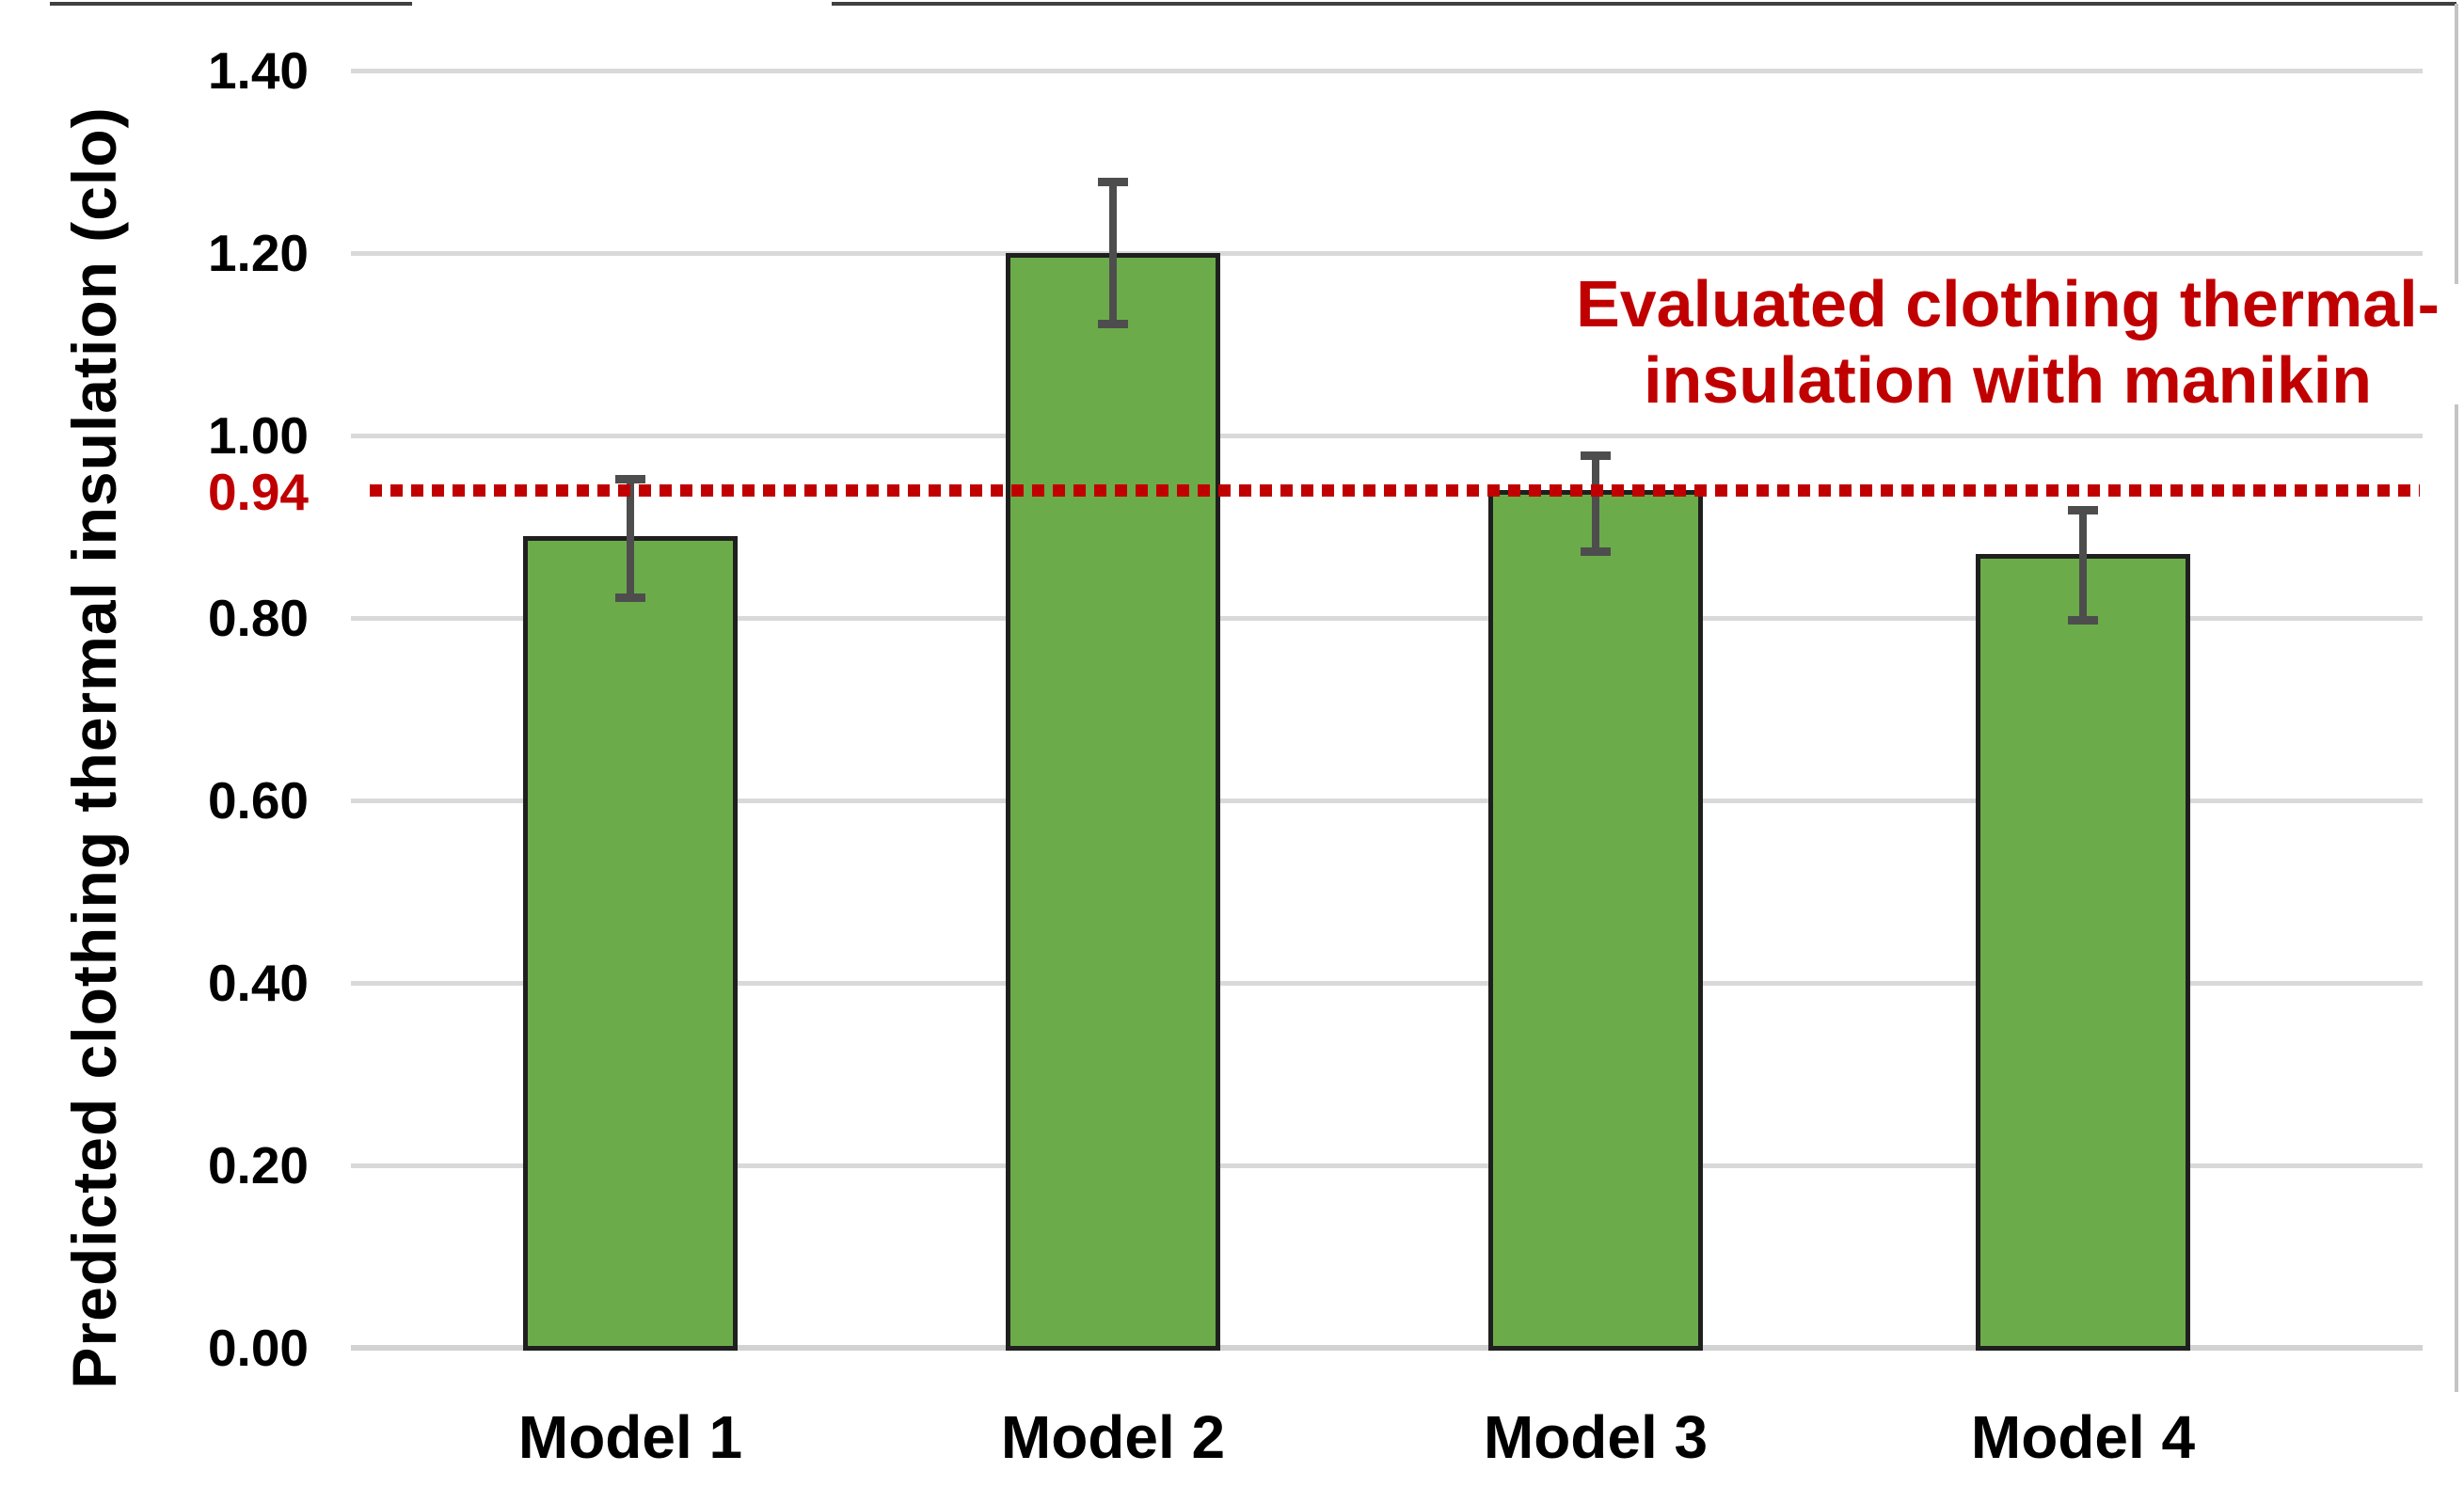 The width and height of the screenshot is (2464, 1503). What do you see at coordinates (2083, 1437) in the screenshot?
I see `x-axis-label-4: Model 4` at bounding box center [2083, 1437].